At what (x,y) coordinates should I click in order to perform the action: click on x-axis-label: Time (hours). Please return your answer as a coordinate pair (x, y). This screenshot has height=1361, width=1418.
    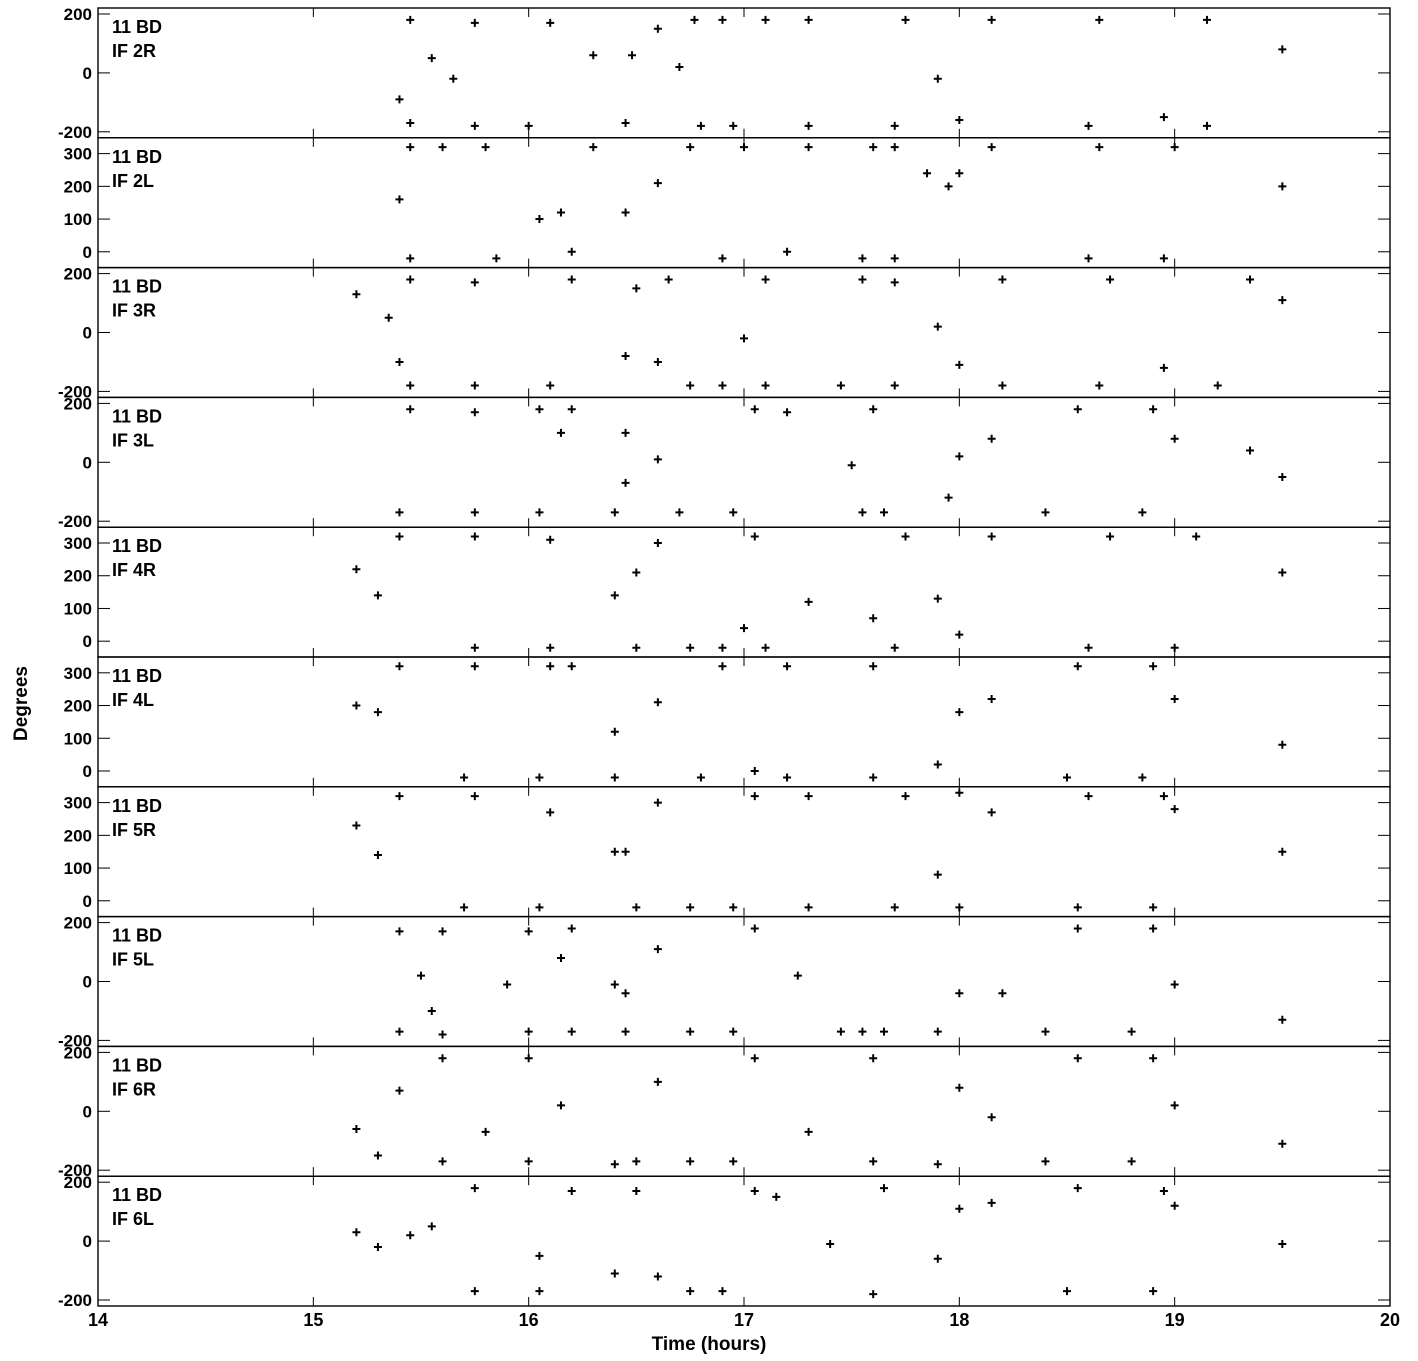
    Looking at the image, I should click on (709, 1344).